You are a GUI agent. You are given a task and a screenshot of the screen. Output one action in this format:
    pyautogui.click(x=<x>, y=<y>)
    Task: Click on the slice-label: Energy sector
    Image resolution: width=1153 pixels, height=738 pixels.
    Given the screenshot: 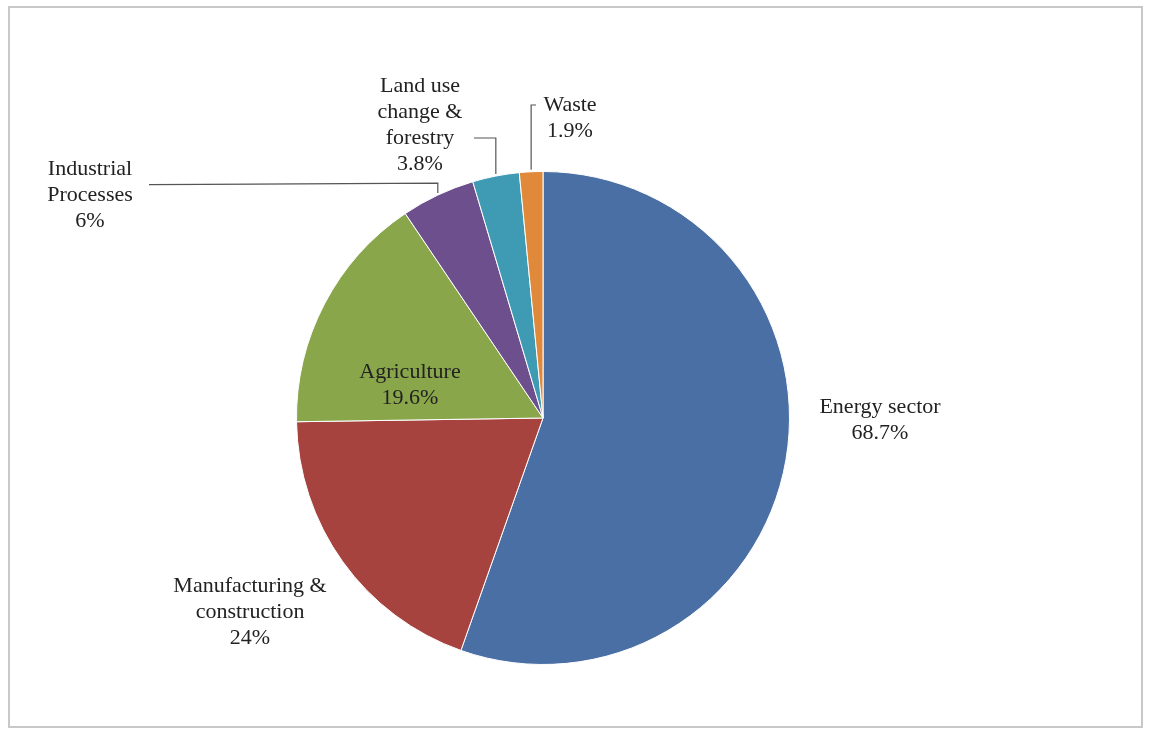 What is the action you would take?
    pyautogui.click(x=880, y=405)
    